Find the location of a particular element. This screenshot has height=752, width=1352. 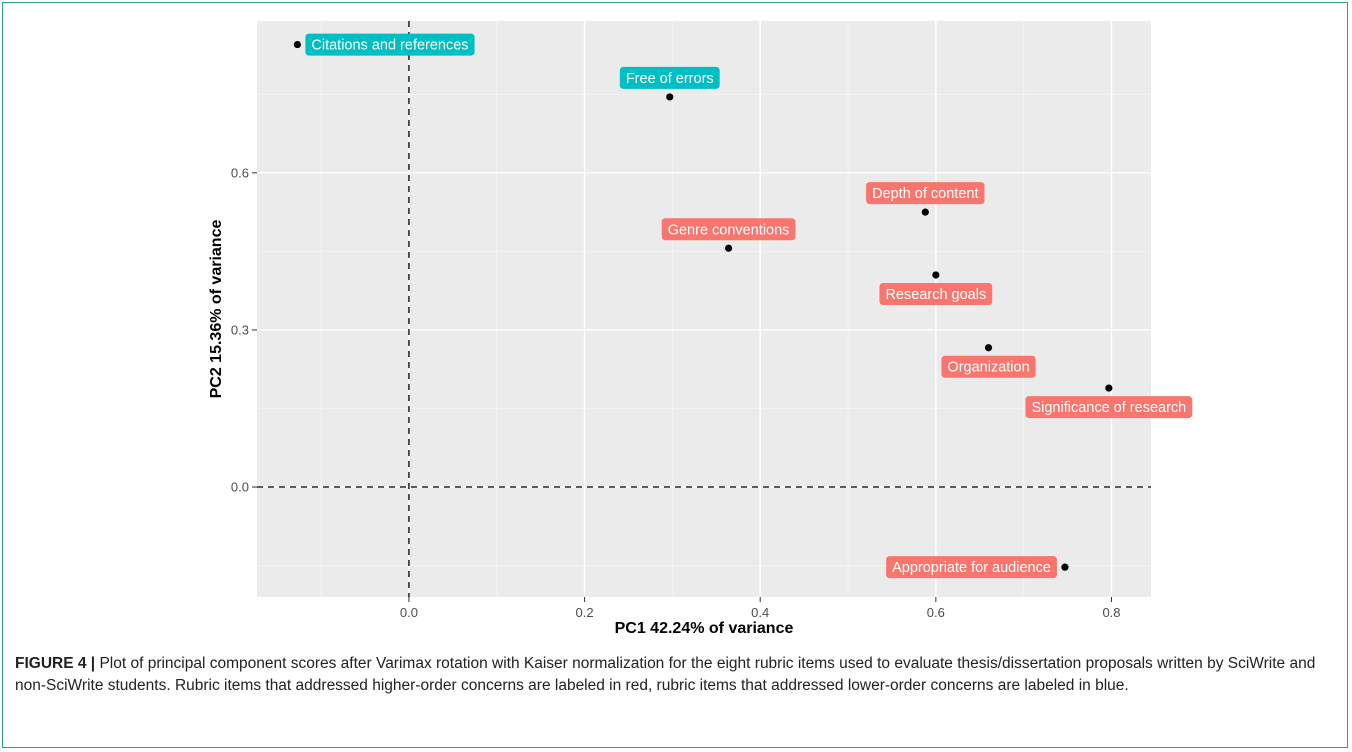

point-label: Research goals is located at coordinates (936, 293).